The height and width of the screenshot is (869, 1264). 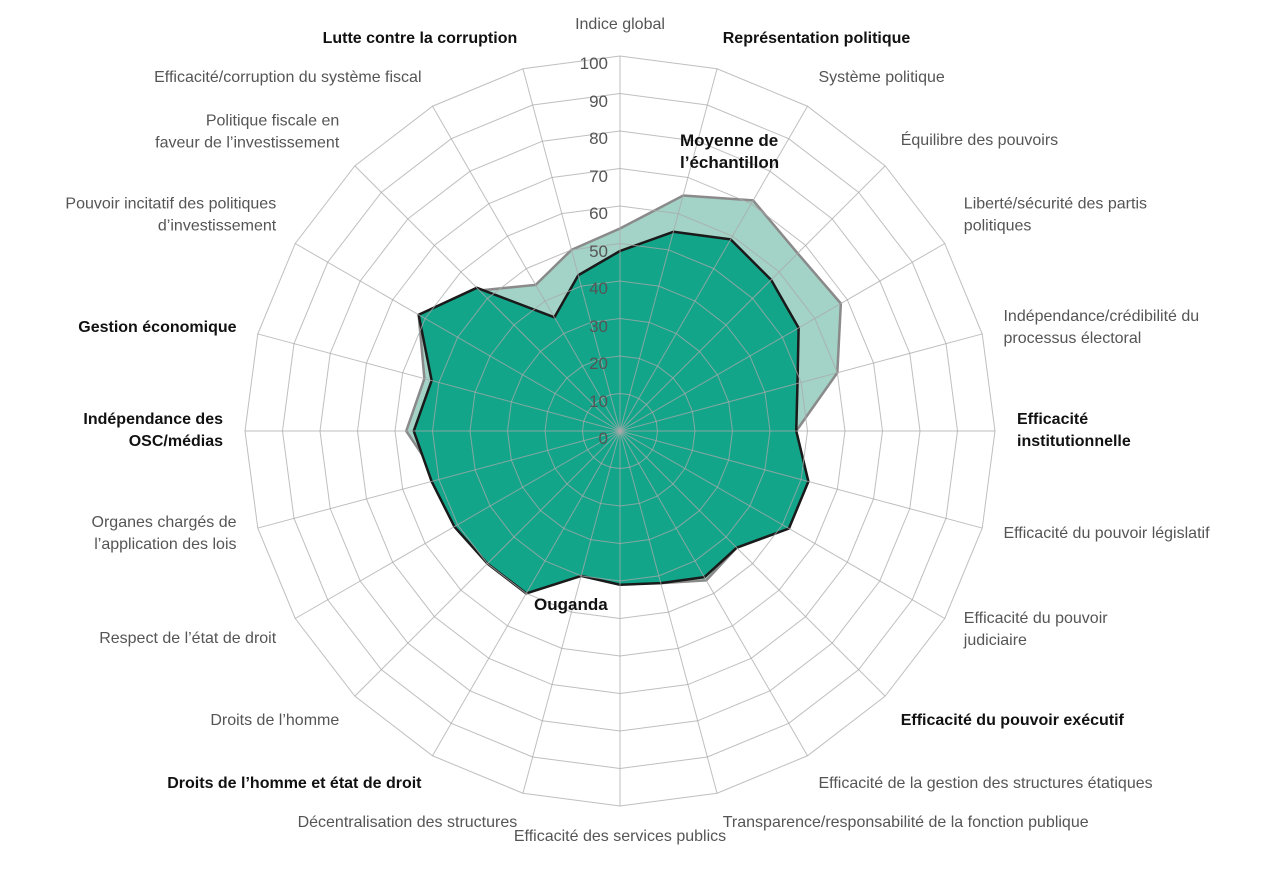 What do you see at coordinates (979, 141) in the screenshot?
I see `axis-label: Équilibre des pouvoirs` at bounding box center [979, 141].